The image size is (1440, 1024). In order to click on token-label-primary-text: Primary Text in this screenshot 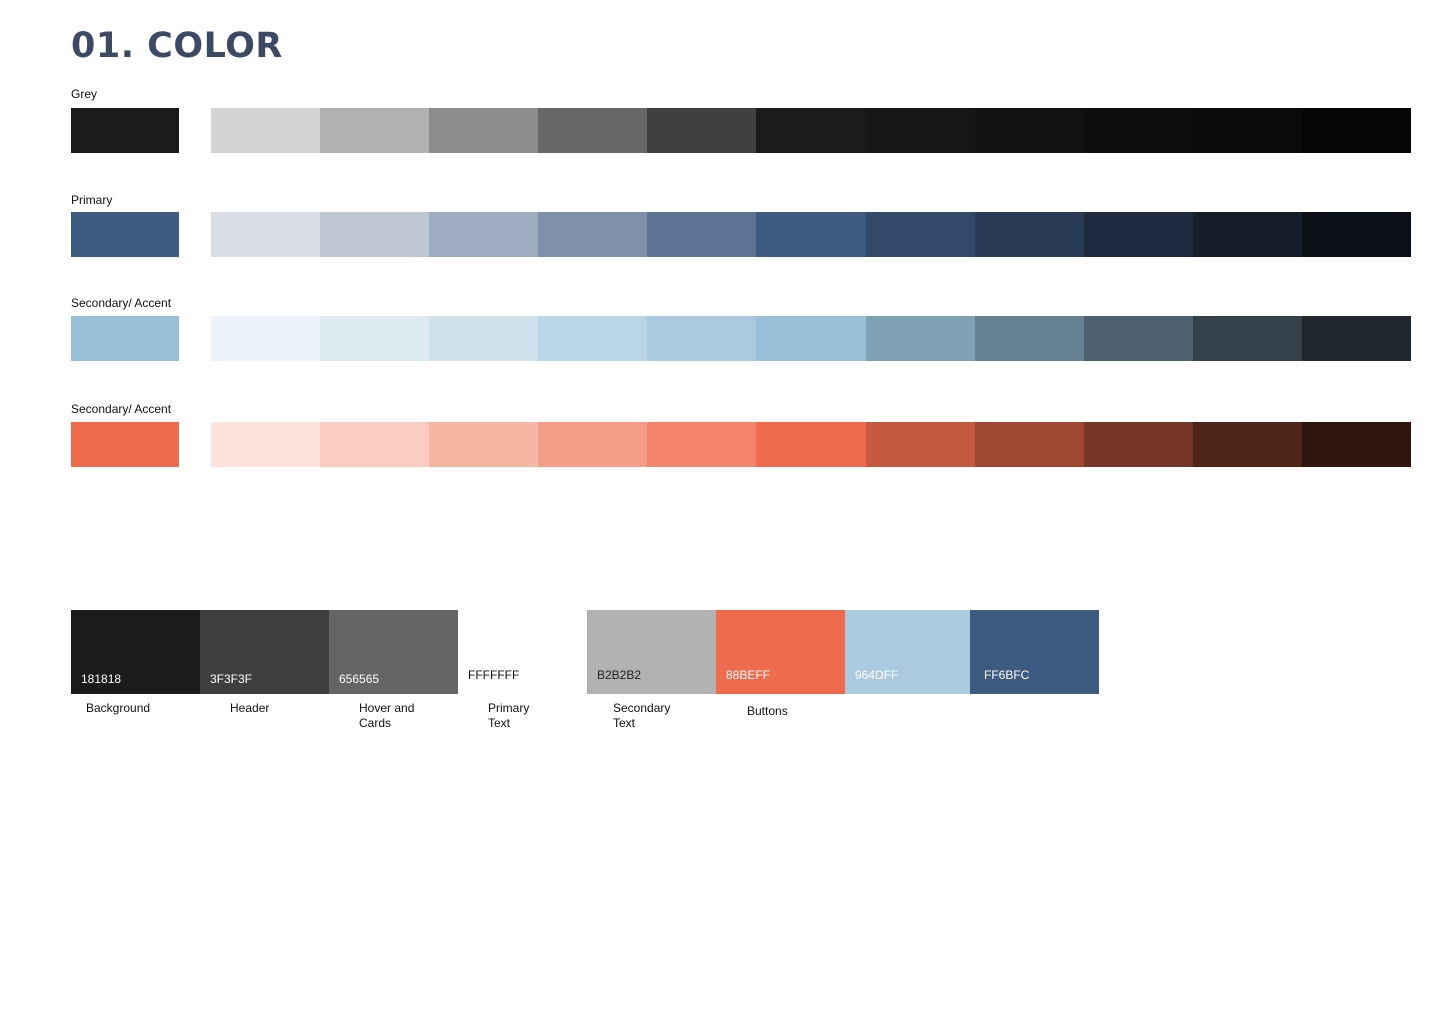, I will do `click(513, 716)`.